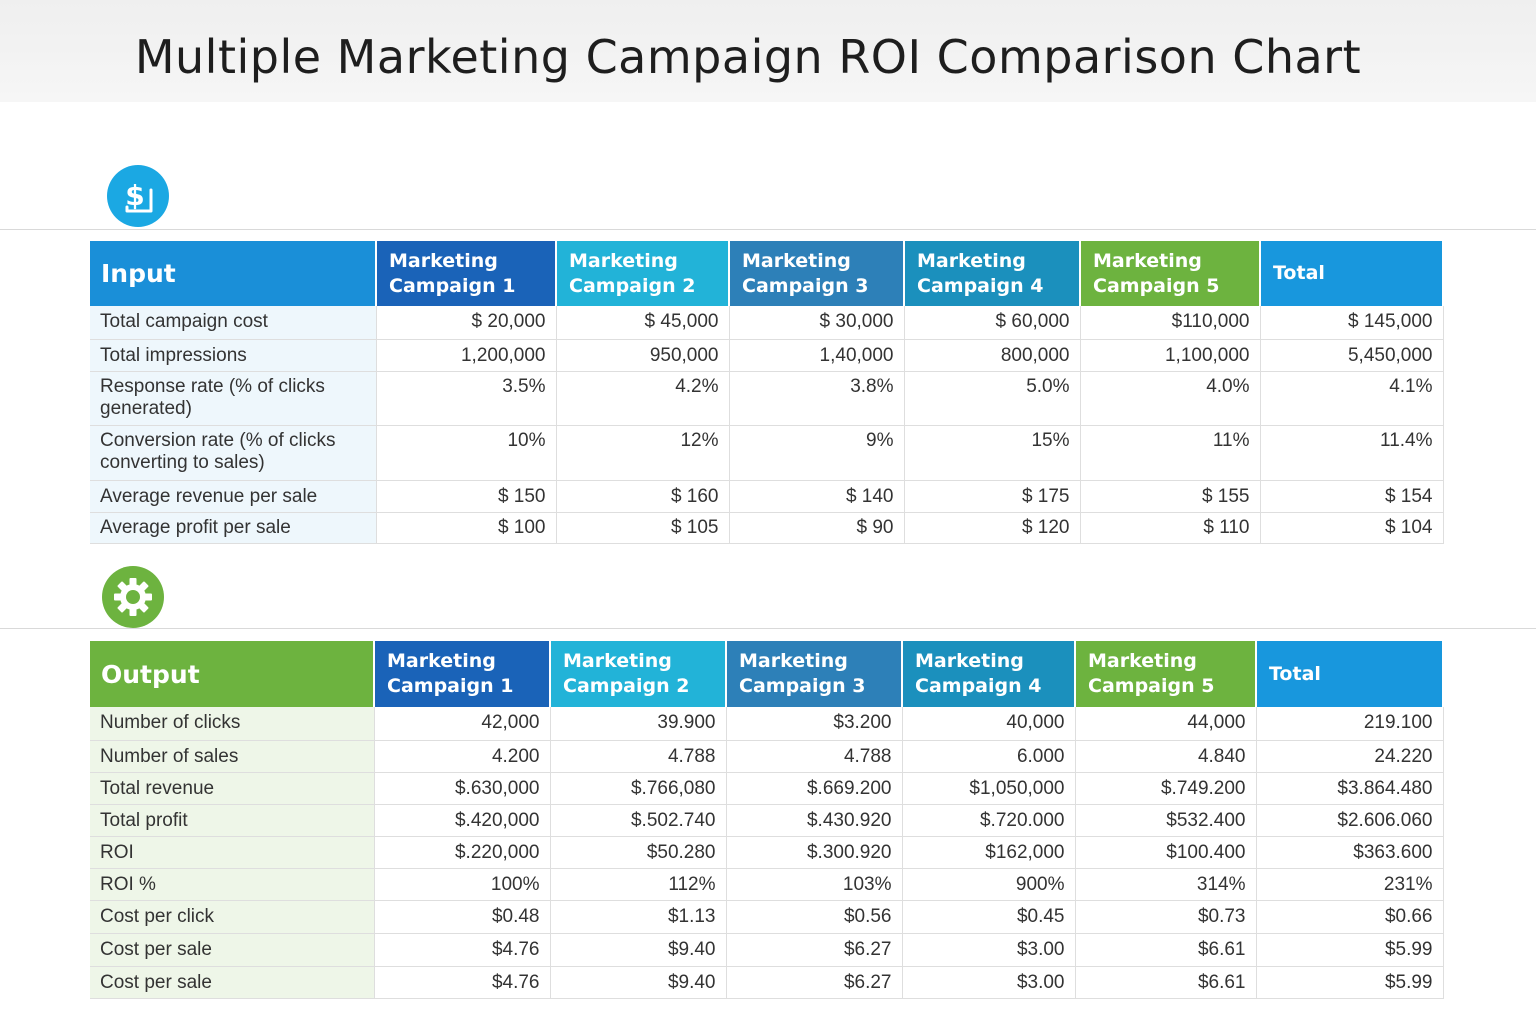  I want to click on table-cell: $0.48, so click(462, 917).